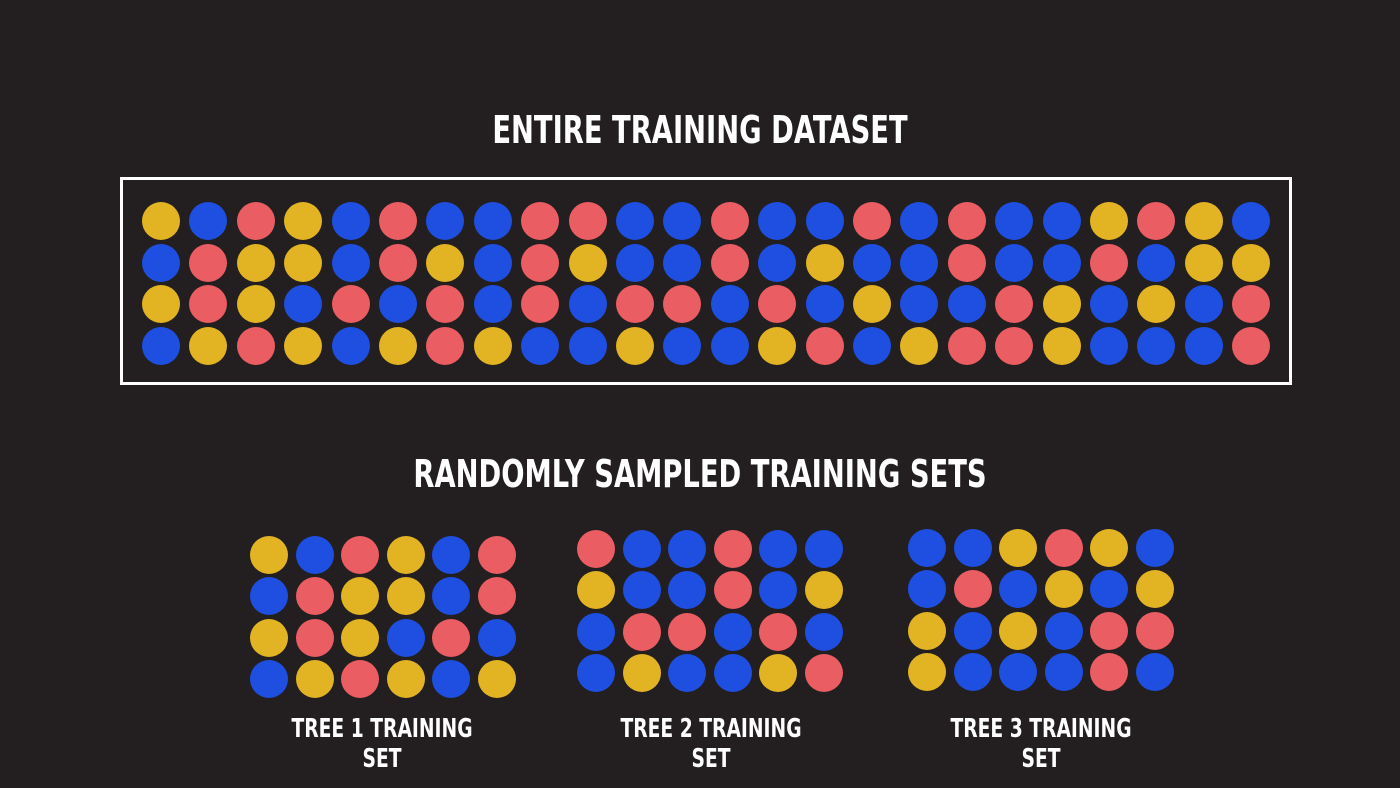 This screenshot has height=788, width=1400. What do you see at coordinates (1041, 744) in the screenshot?
I see `tree-3-caption: TREE 3 TRAINING SET` at bounding box center [1041, 744].